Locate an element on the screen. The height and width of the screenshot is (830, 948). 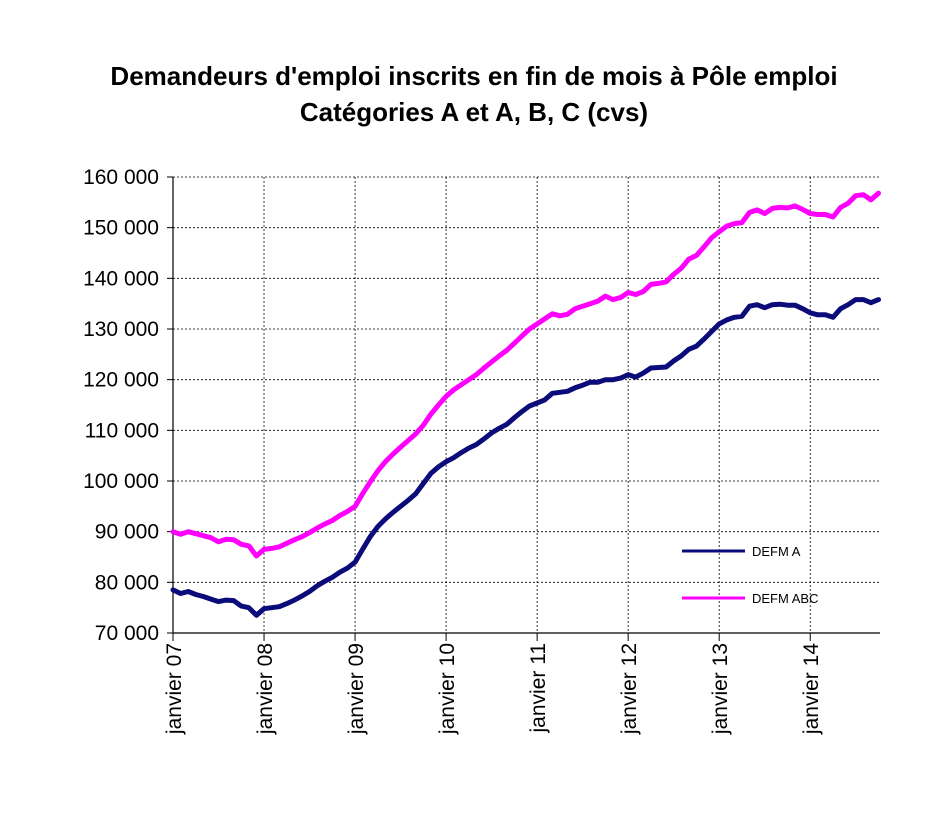
y-tick-label: 130 000 is located at coordinates (121, 329).